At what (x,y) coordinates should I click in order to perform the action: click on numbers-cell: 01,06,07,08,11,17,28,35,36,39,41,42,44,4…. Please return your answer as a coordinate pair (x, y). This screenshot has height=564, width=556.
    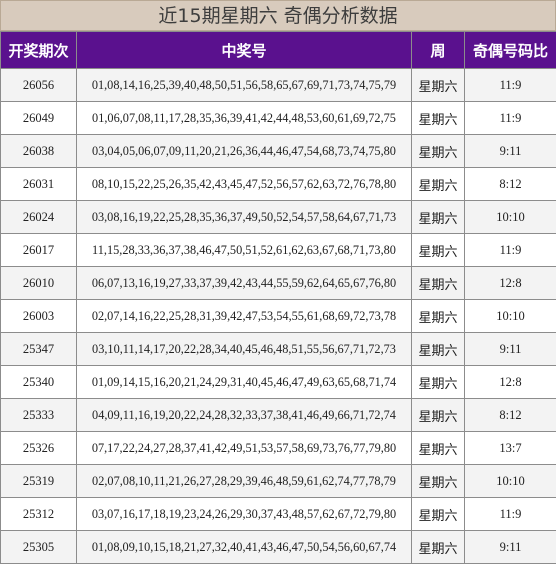
    Looking at the image, I should click on (244, 118).